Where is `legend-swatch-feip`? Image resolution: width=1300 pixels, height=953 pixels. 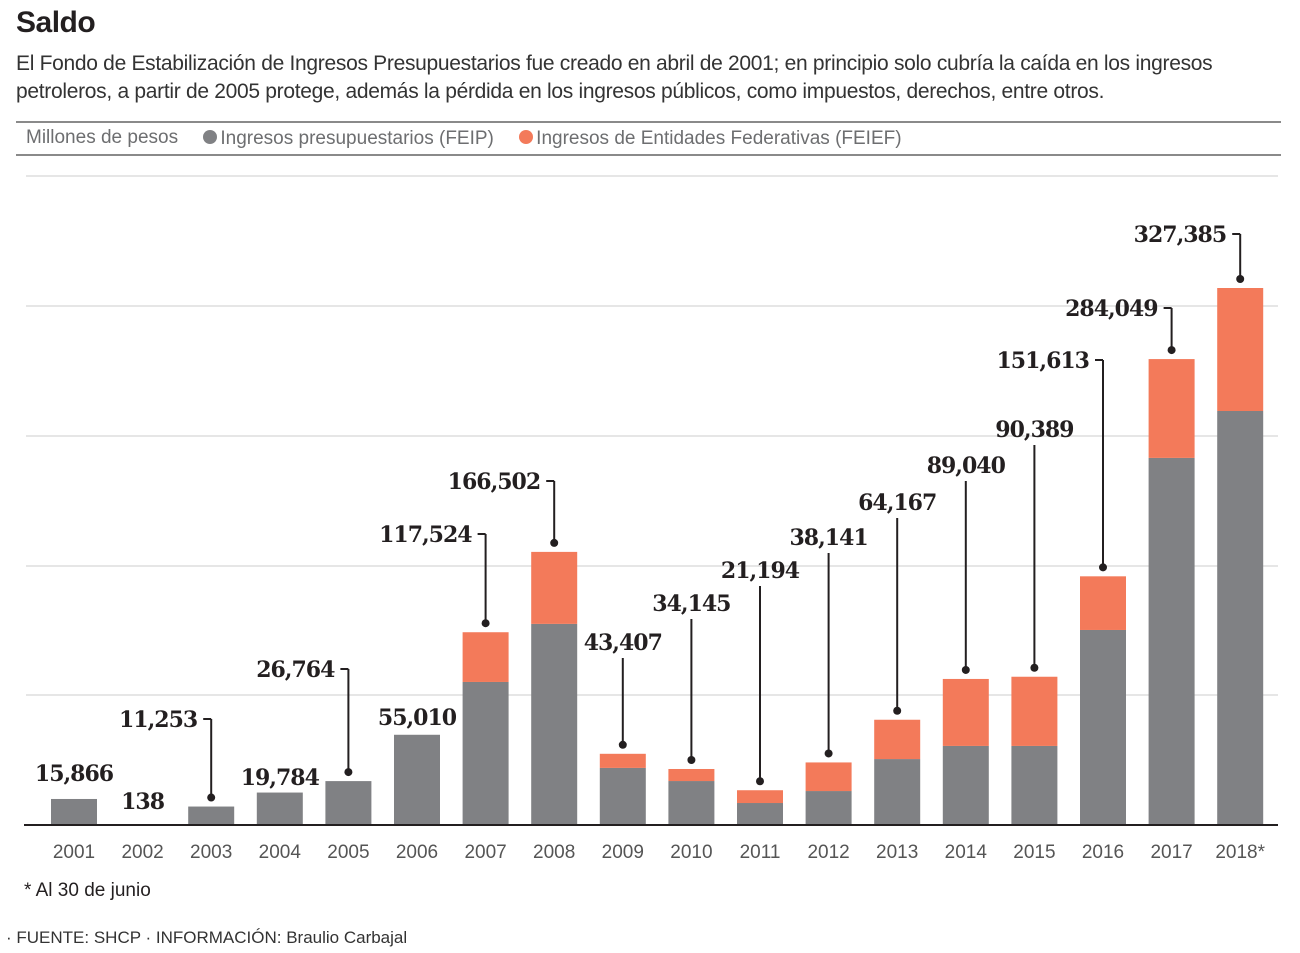 legend-swatch-feip is located at coordinates (210, 136).